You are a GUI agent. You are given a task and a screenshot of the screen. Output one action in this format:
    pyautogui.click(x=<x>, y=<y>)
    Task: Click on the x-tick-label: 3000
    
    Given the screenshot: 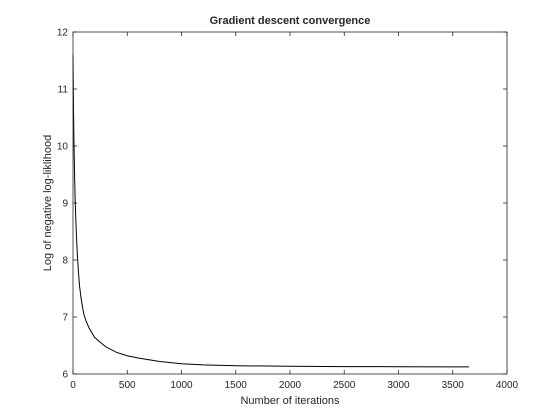 What is the action you would take?
    pyautogui.click(x=398, y=385)
    